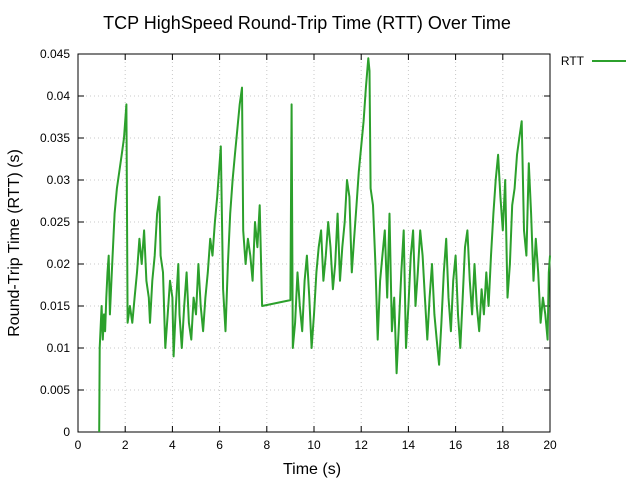 The width and height of the screenshot is (640, 480). I want to click on x-tick-label: 4, so click(172, 445).